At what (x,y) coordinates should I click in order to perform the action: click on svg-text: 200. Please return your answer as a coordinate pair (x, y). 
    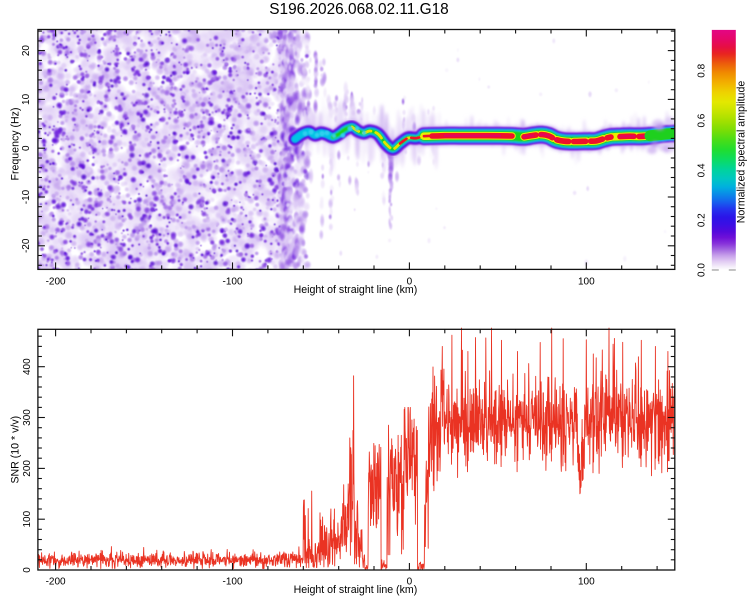
    Looking at the image, I should click on (27, 468).